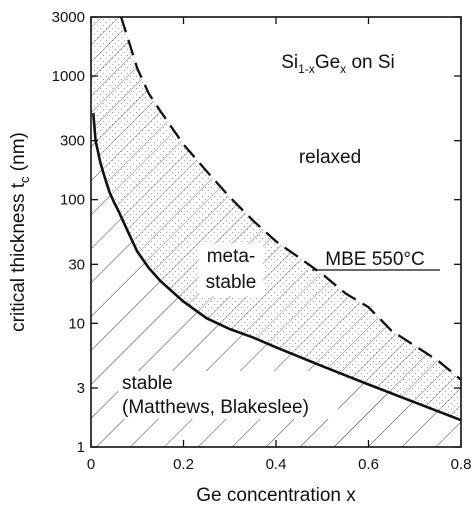 The height and width of the screenshot is (509, 475). I want to click on y-tick-label: 100, so click(72, 200).